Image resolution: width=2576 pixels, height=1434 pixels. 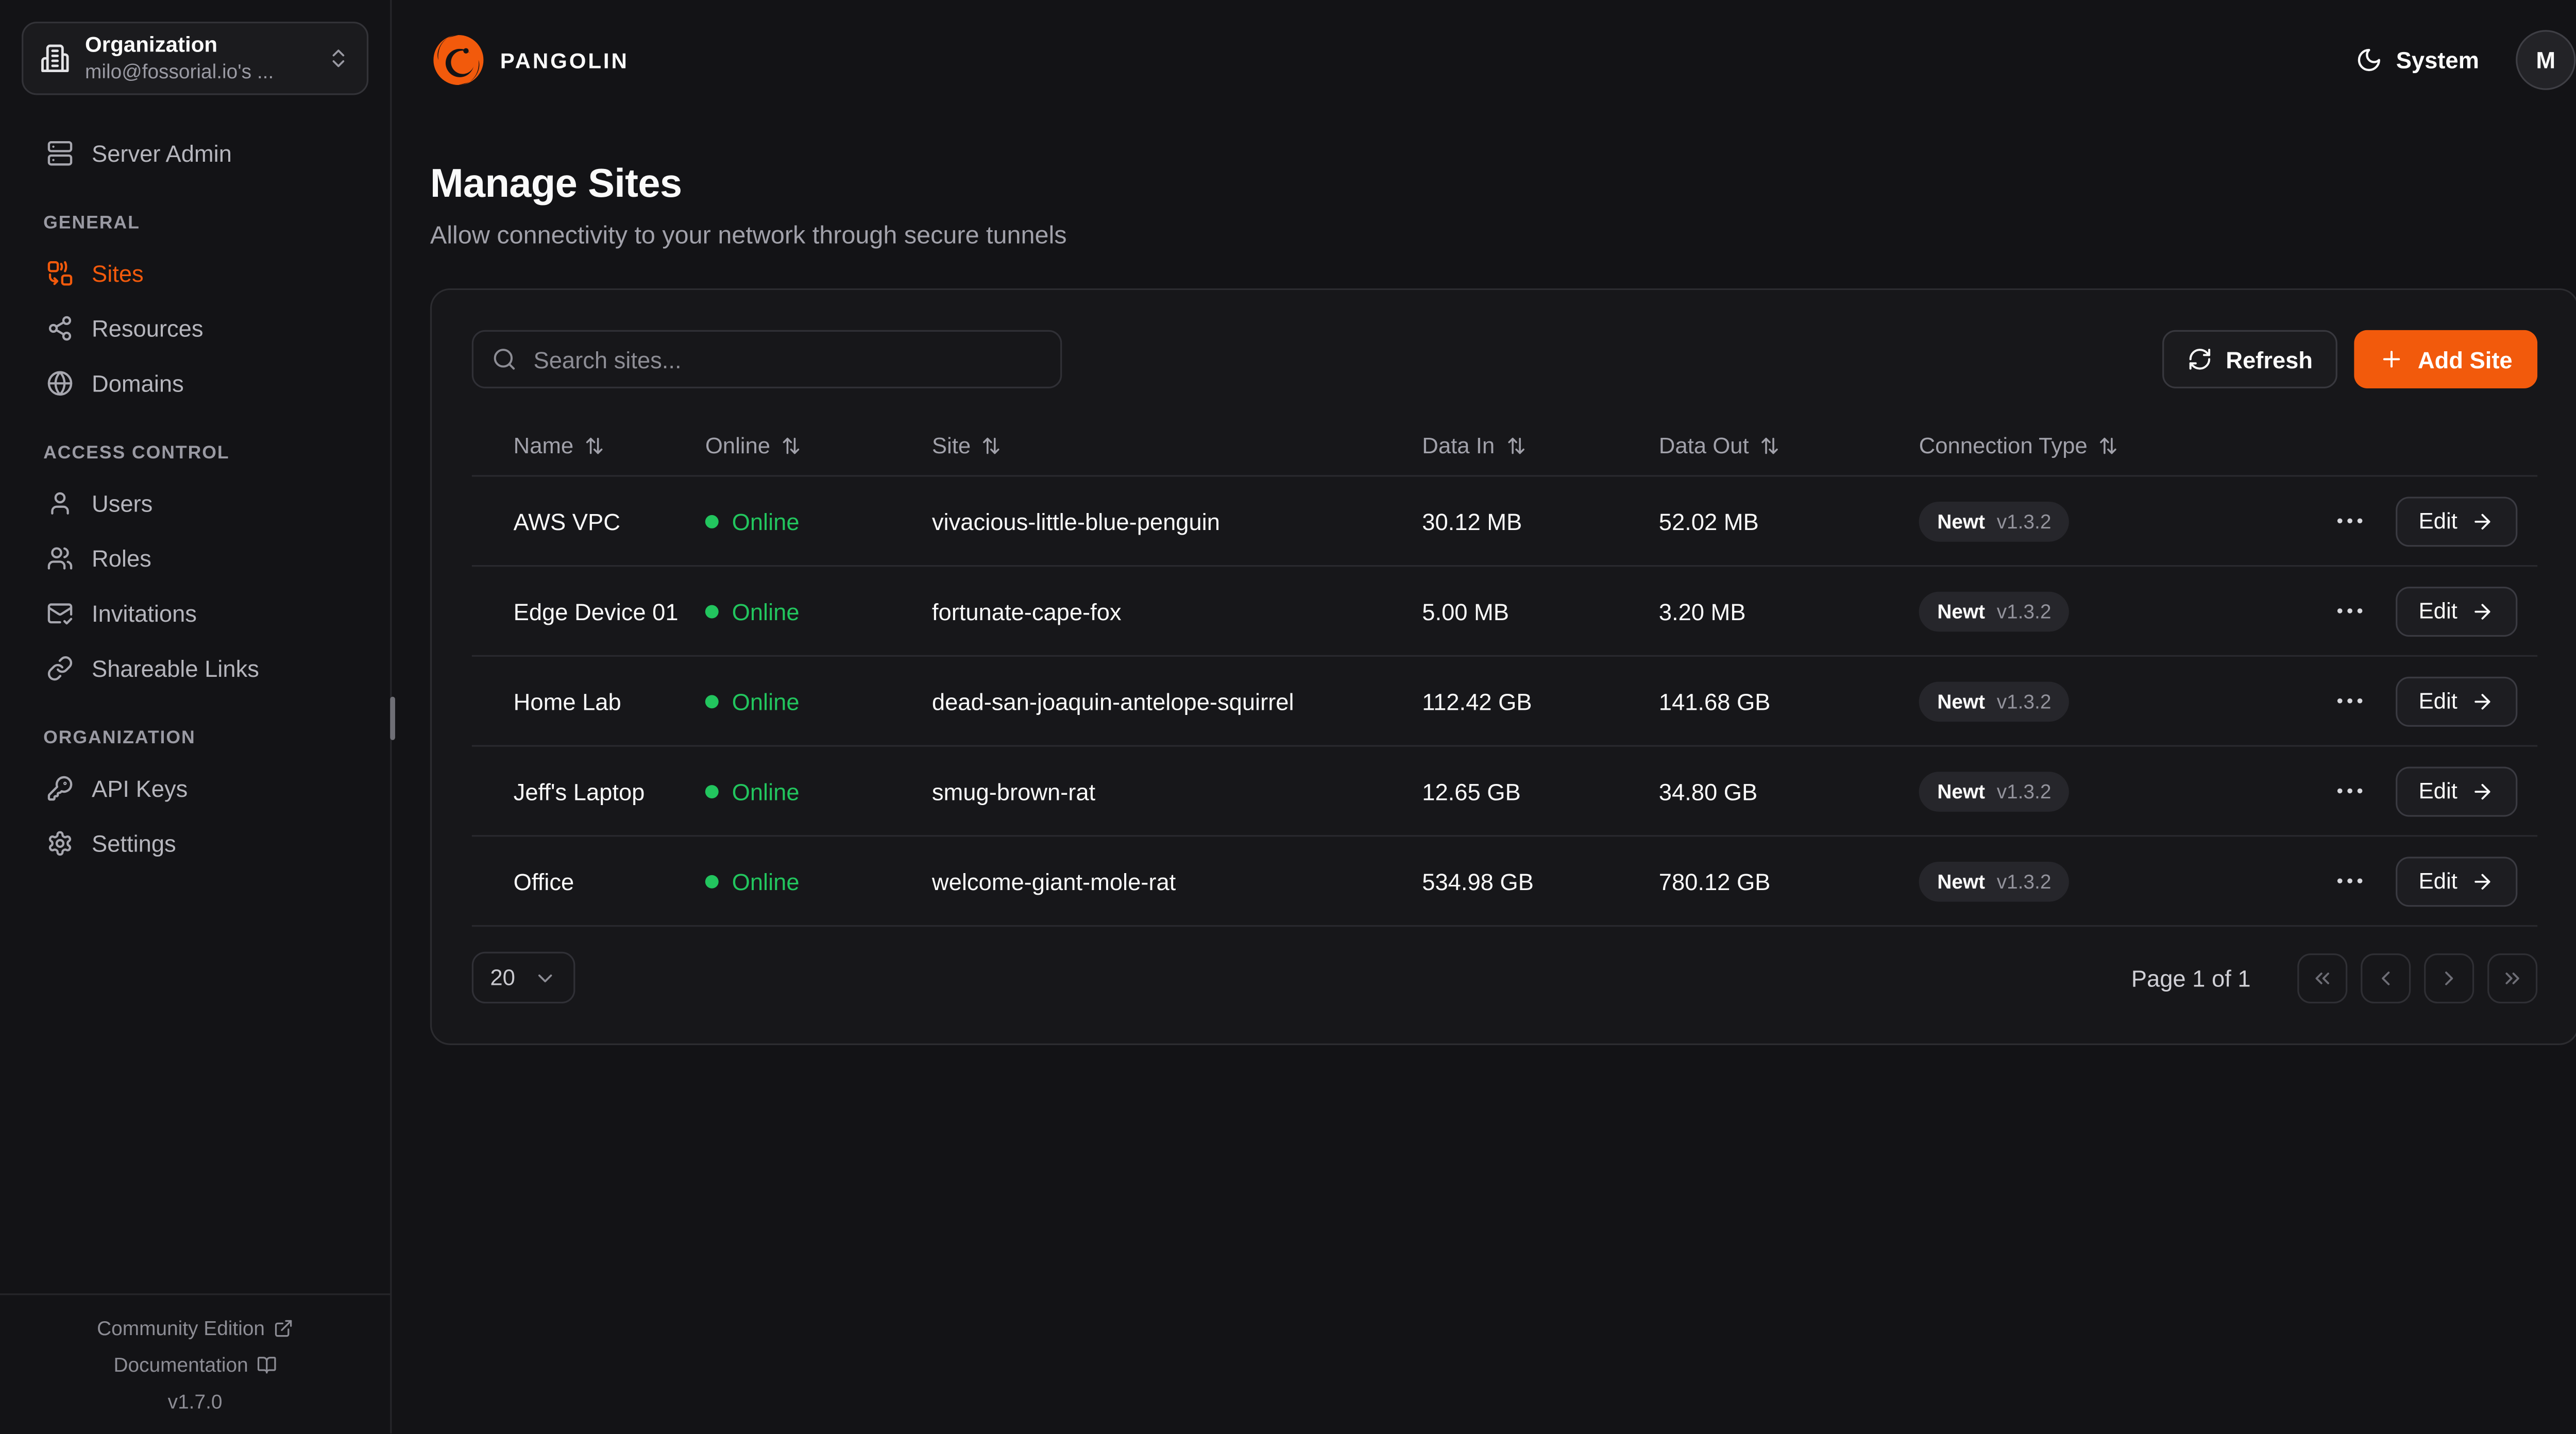 I want to click on brand: PANGOLIN, so click(x=529, y=59).